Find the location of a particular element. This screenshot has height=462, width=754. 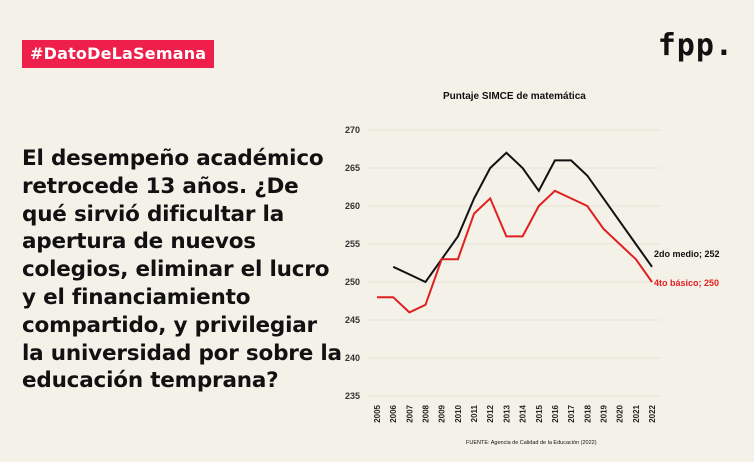

y-tick-label: 245 is located at coordinates (352, 320).